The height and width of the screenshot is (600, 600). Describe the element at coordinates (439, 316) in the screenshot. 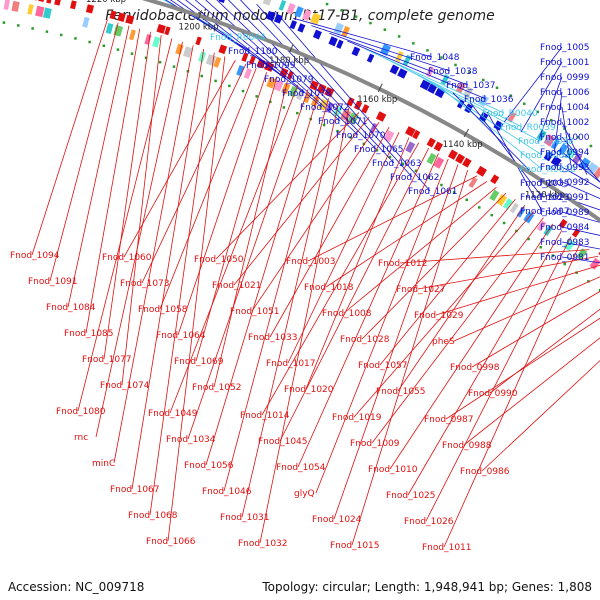

I see `gene-label: Fnod_1029` at that location.